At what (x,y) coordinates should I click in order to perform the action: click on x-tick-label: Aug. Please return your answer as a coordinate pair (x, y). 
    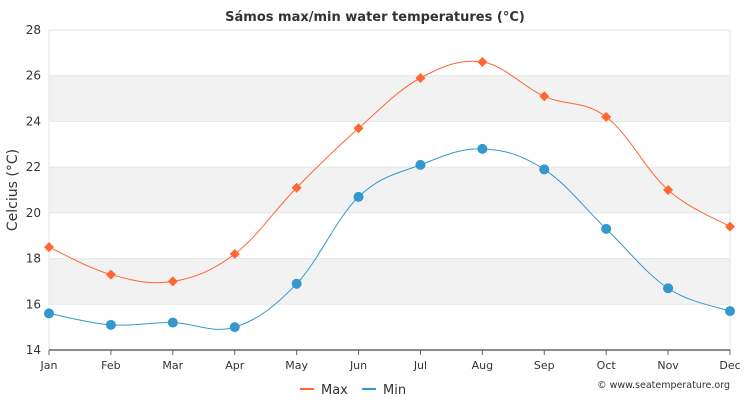
    Looking at the image, I should click on (482, 365).